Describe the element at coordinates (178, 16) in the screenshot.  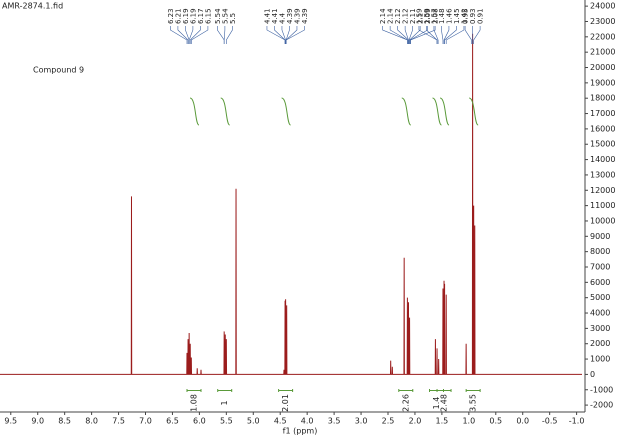
I see `peak-label: 6.21` at that location.